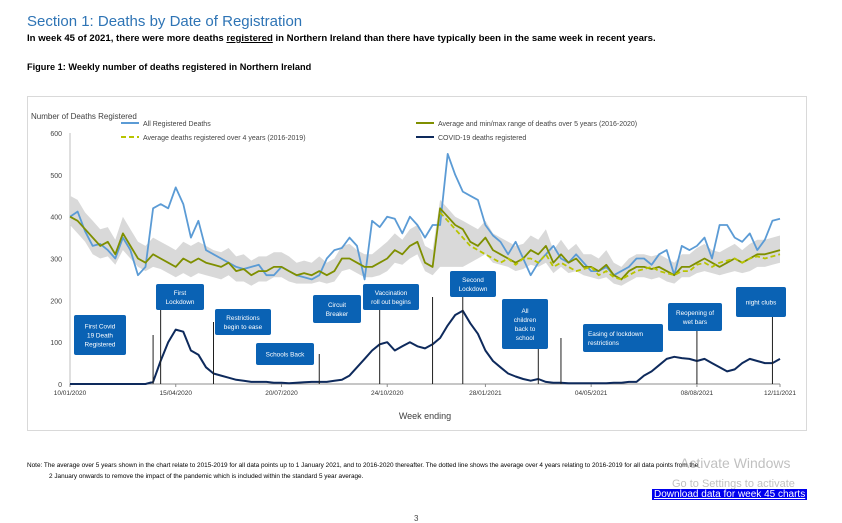 This screenshot has height=523, width=842. I want to click on callout-label: Reopening of wet bars, so click(695, 318).